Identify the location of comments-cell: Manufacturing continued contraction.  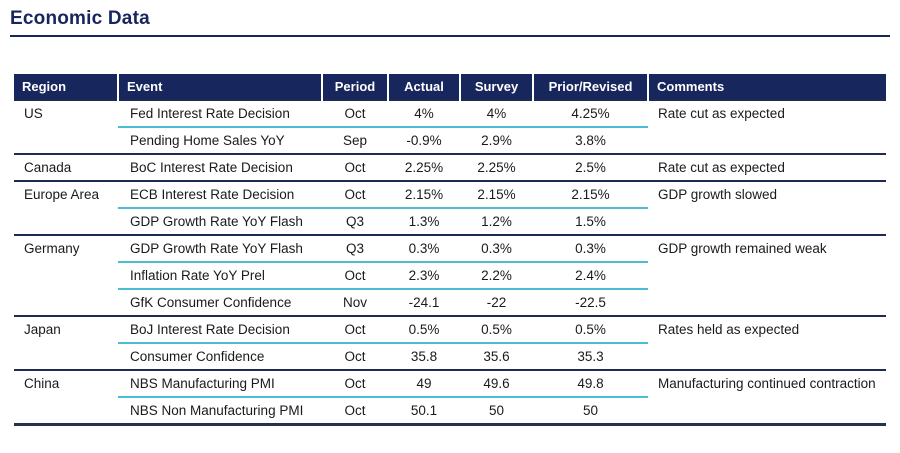
(767, 383).